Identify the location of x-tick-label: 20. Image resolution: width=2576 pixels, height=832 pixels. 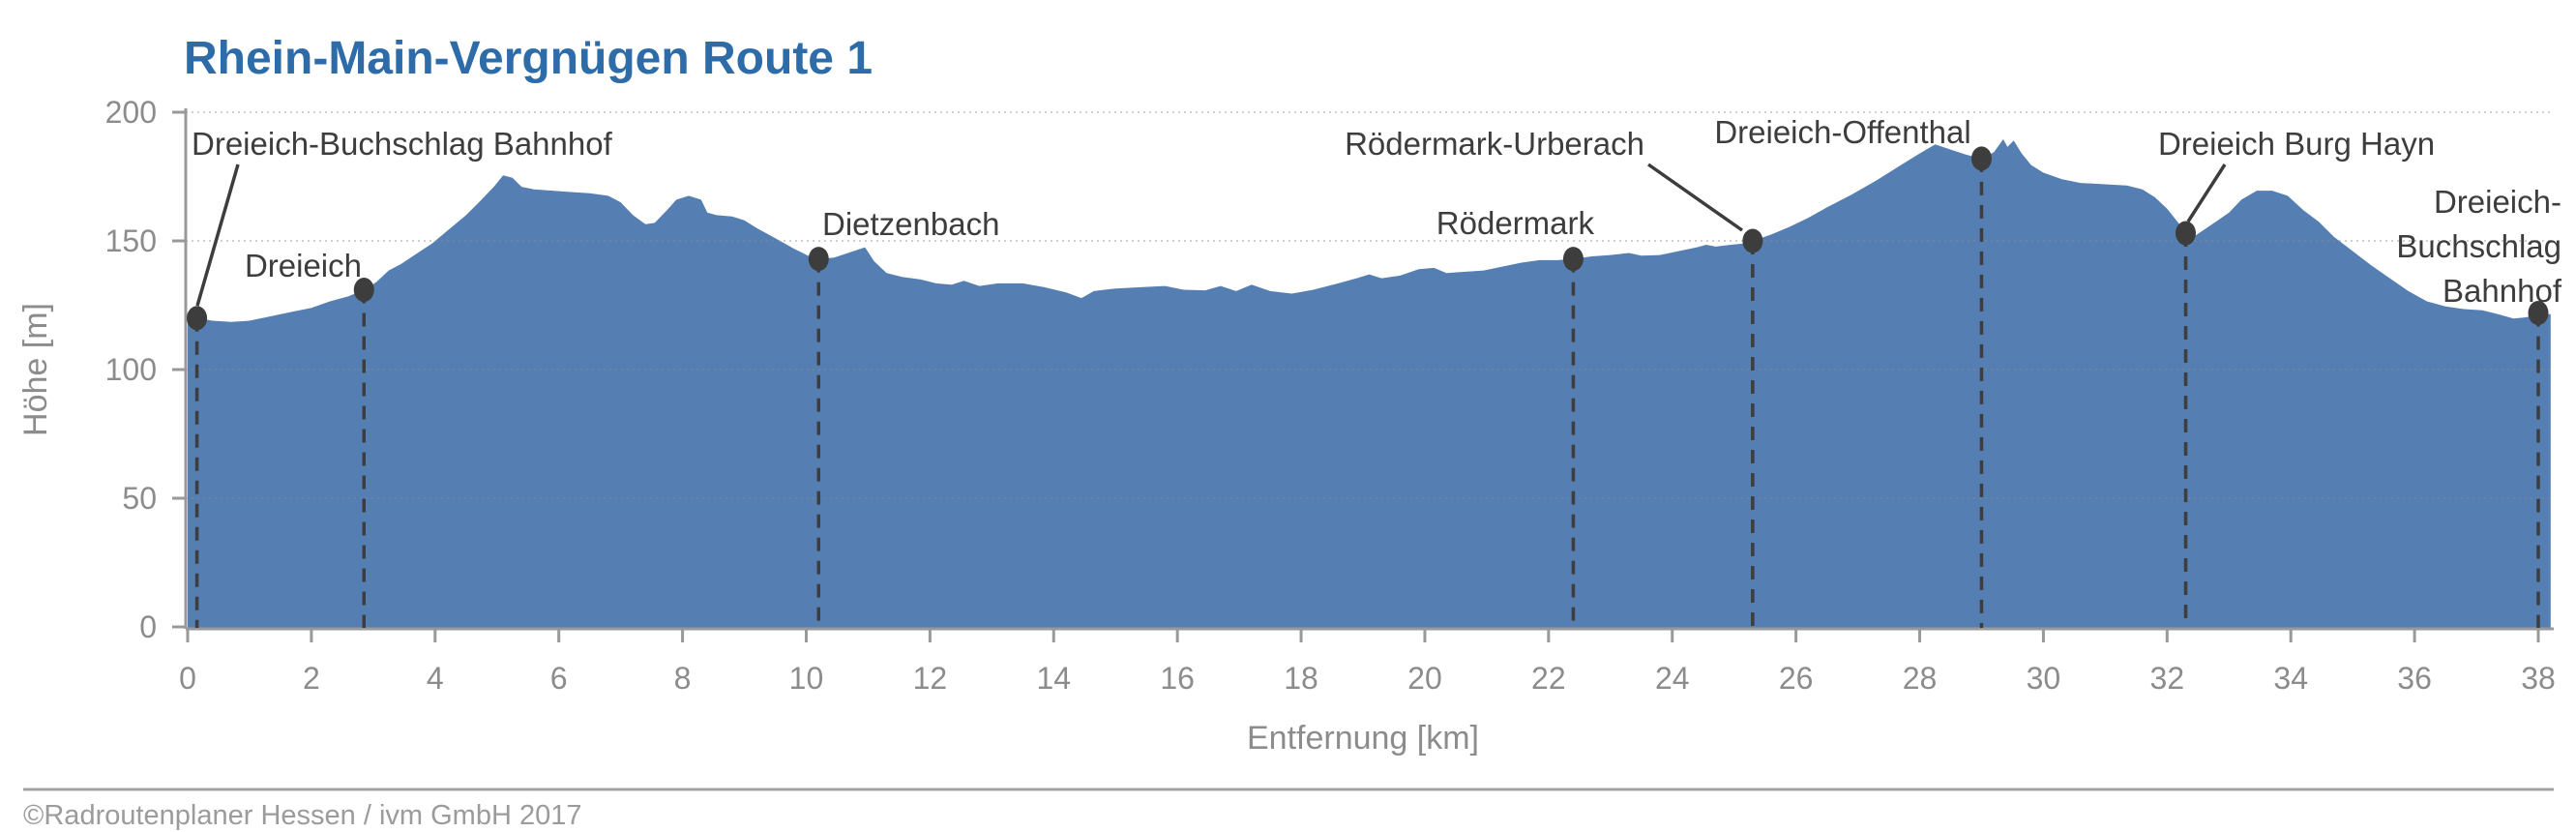
(1424, 678).